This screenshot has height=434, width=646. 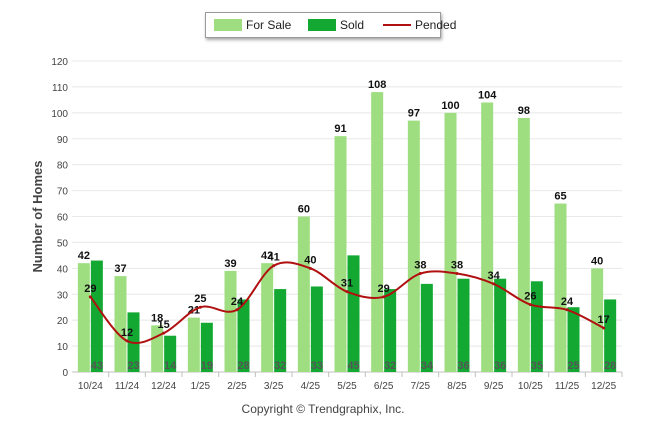 I want to click on for-sale-data-label: 98, so click(x=524, y=111).